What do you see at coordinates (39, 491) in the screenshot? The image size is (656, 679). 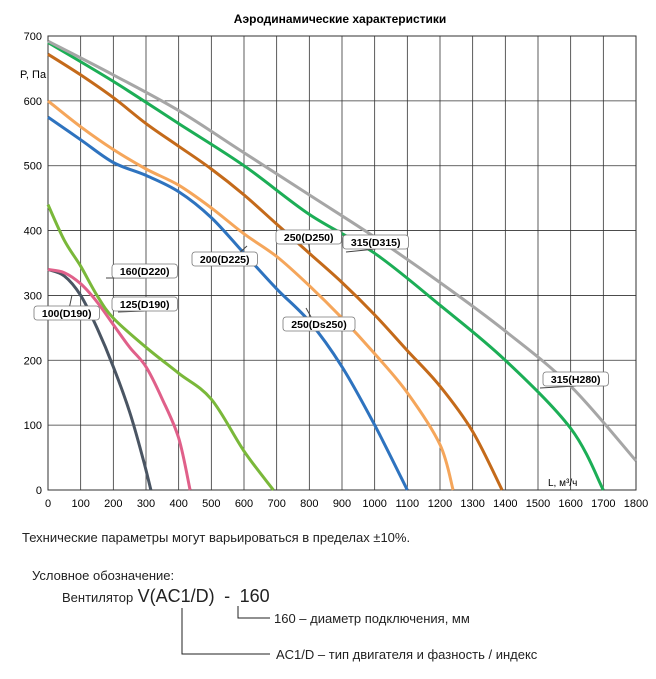 I see `y-tick-label: 0` at bounding box center [39, 491].